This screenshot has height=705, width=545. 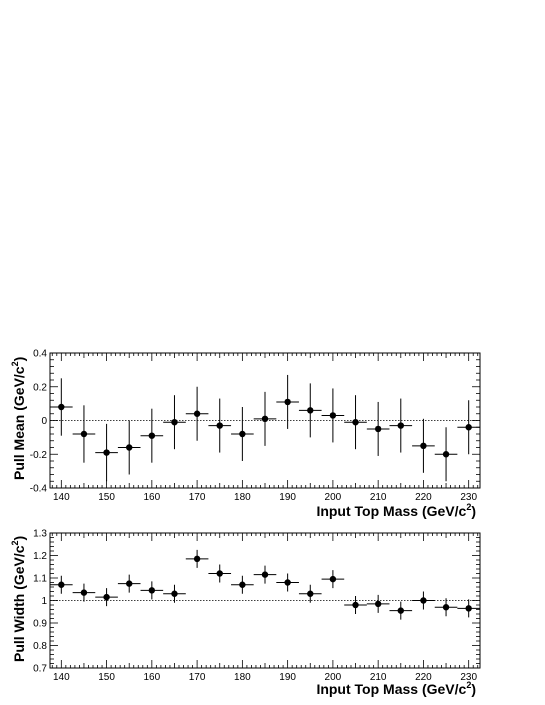 I want to click on pull-mean-x-tick-label: 160, so click(x=151, y=497).